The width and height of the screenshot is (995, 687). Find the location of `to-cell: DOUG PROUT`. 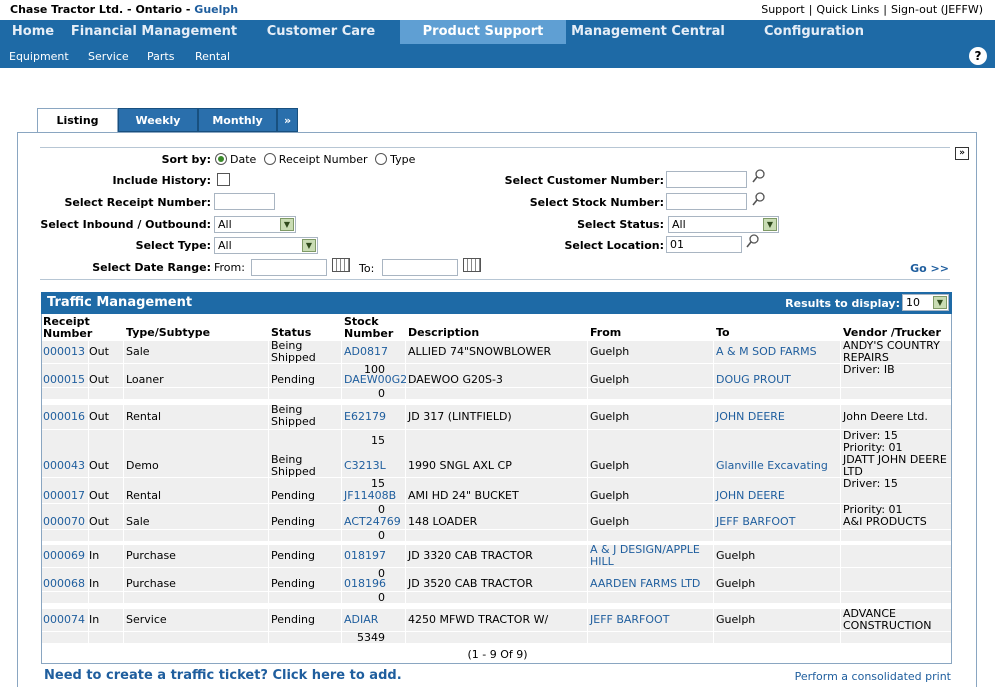

to-cell: DOUG PROUT is located at coordinates (753, 379).